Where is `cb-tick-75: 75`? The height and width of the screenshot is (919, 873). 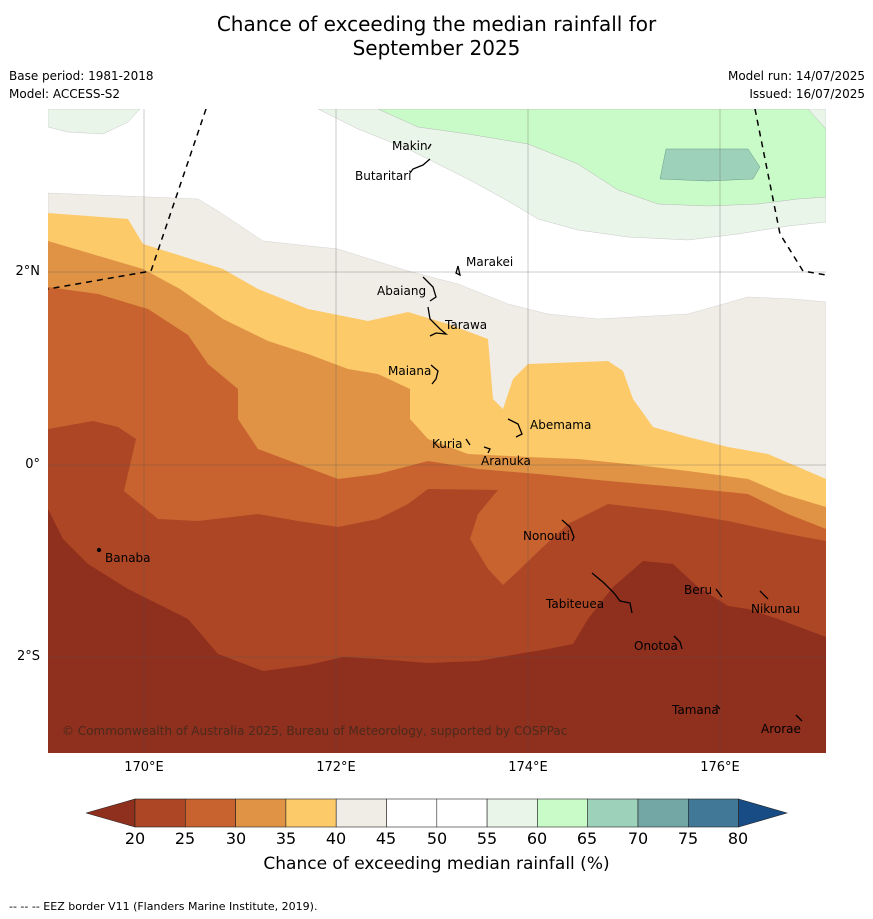
cb-tick-75: 75 is located at coordinates (688, 838).